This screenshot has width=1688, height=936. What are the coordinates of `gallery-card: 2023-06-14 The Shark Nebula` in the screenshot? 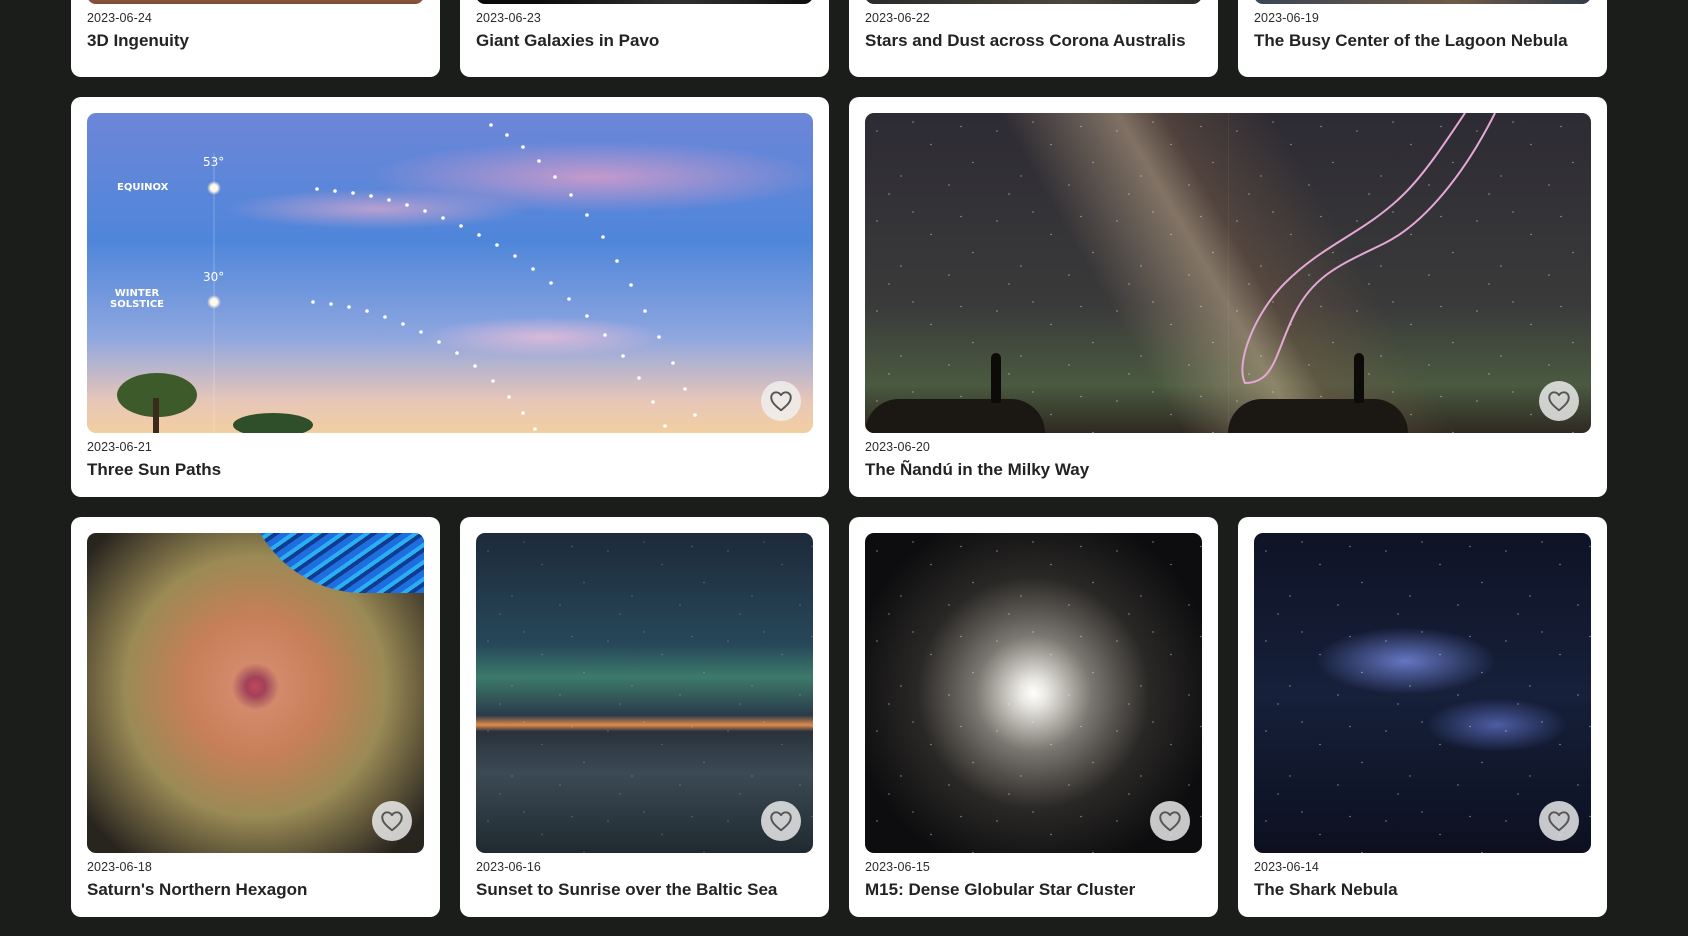 It's located at (1422, 717).